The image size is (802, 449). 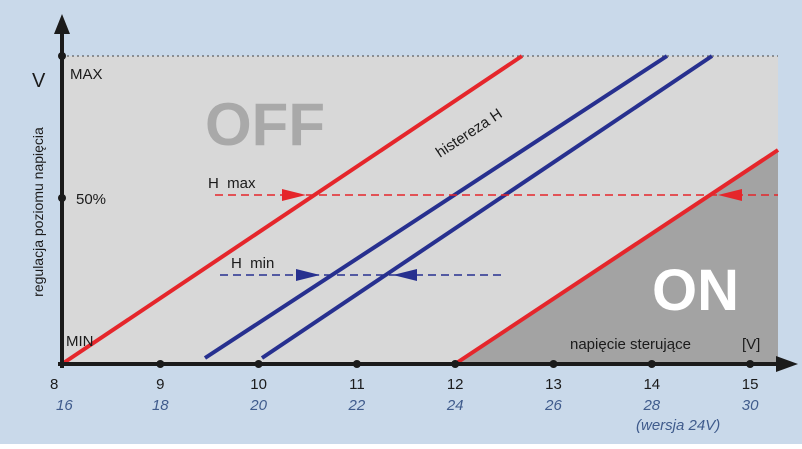 I want to click on h-max-label: H max, so click(x=232, y=183).